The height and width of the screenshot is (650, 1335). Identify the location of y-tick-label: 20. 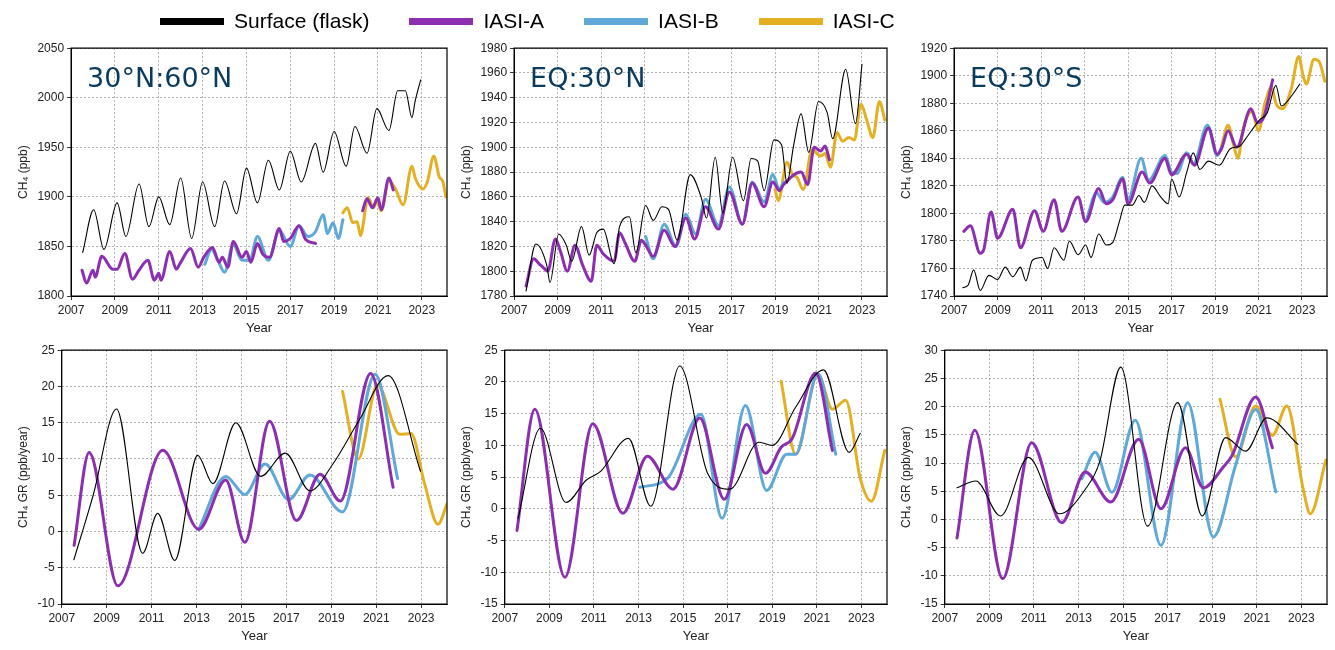
(931, 405).